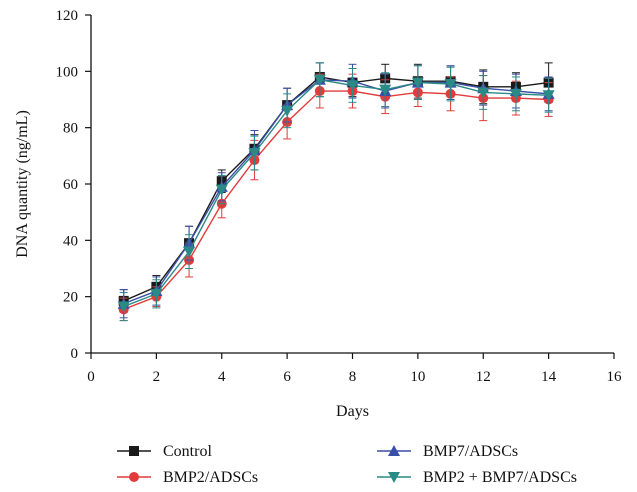 The width and height of the screenshot is (637, 492). What do you see at coordinates (22, 184) in the screenshot?
I see `y-axis-label: DNA quantity (ng/mL)` at bounding box center [22, 184].